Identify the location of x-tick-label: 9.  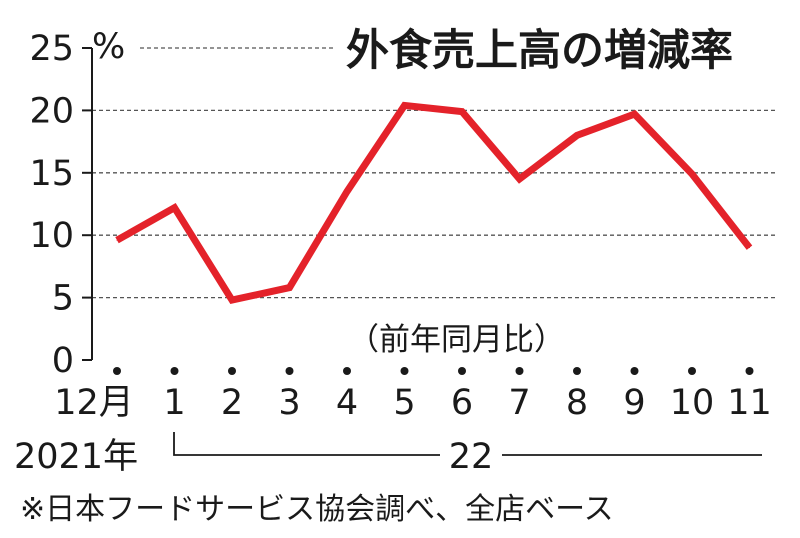
(634, 403).